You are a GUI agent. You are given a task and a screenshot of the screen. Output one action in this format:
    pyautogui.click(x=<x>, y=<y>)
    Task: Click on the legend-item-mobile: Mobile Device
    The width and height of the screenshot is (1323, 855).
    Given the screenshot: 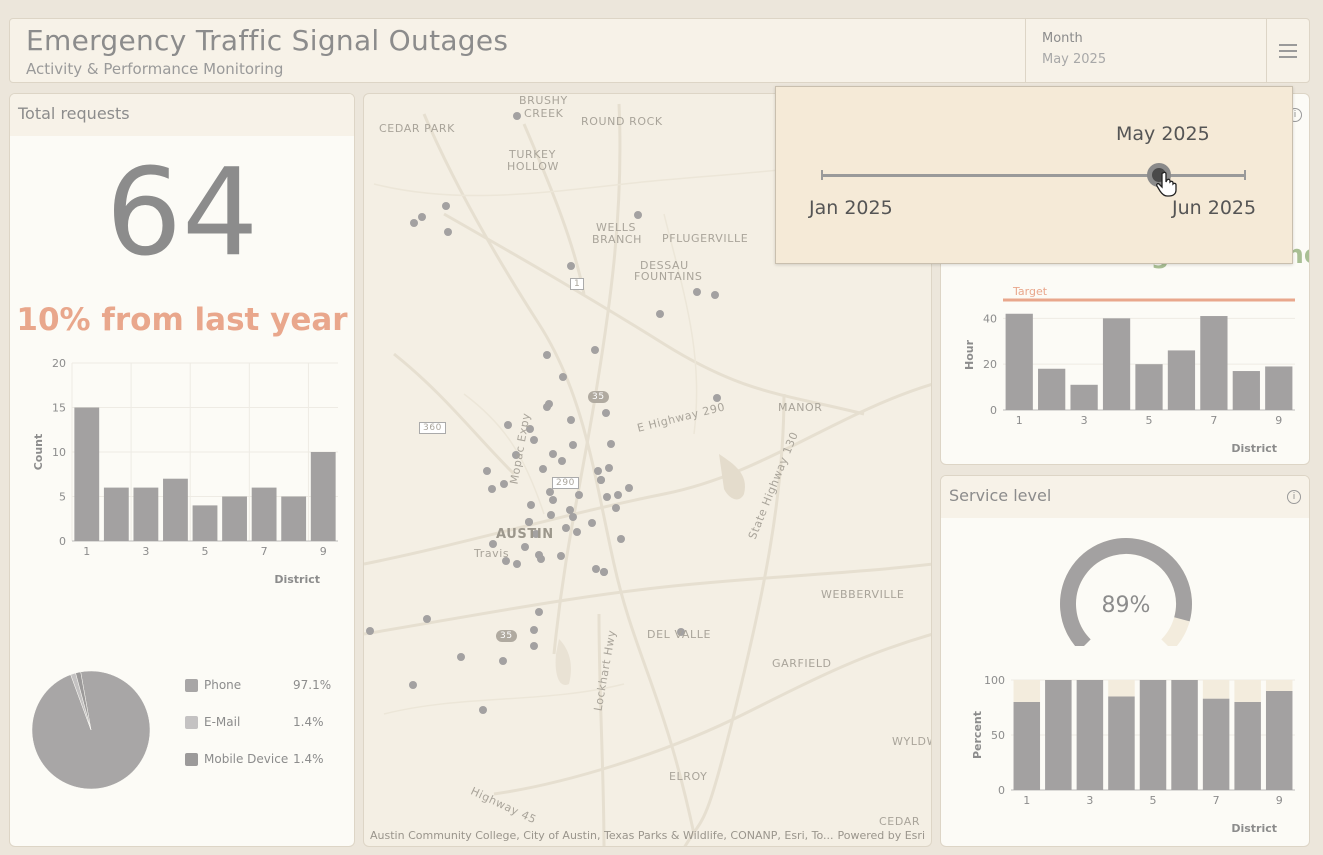 What is the action you would take?
    pyautogui.click(x=236, y=759)
    